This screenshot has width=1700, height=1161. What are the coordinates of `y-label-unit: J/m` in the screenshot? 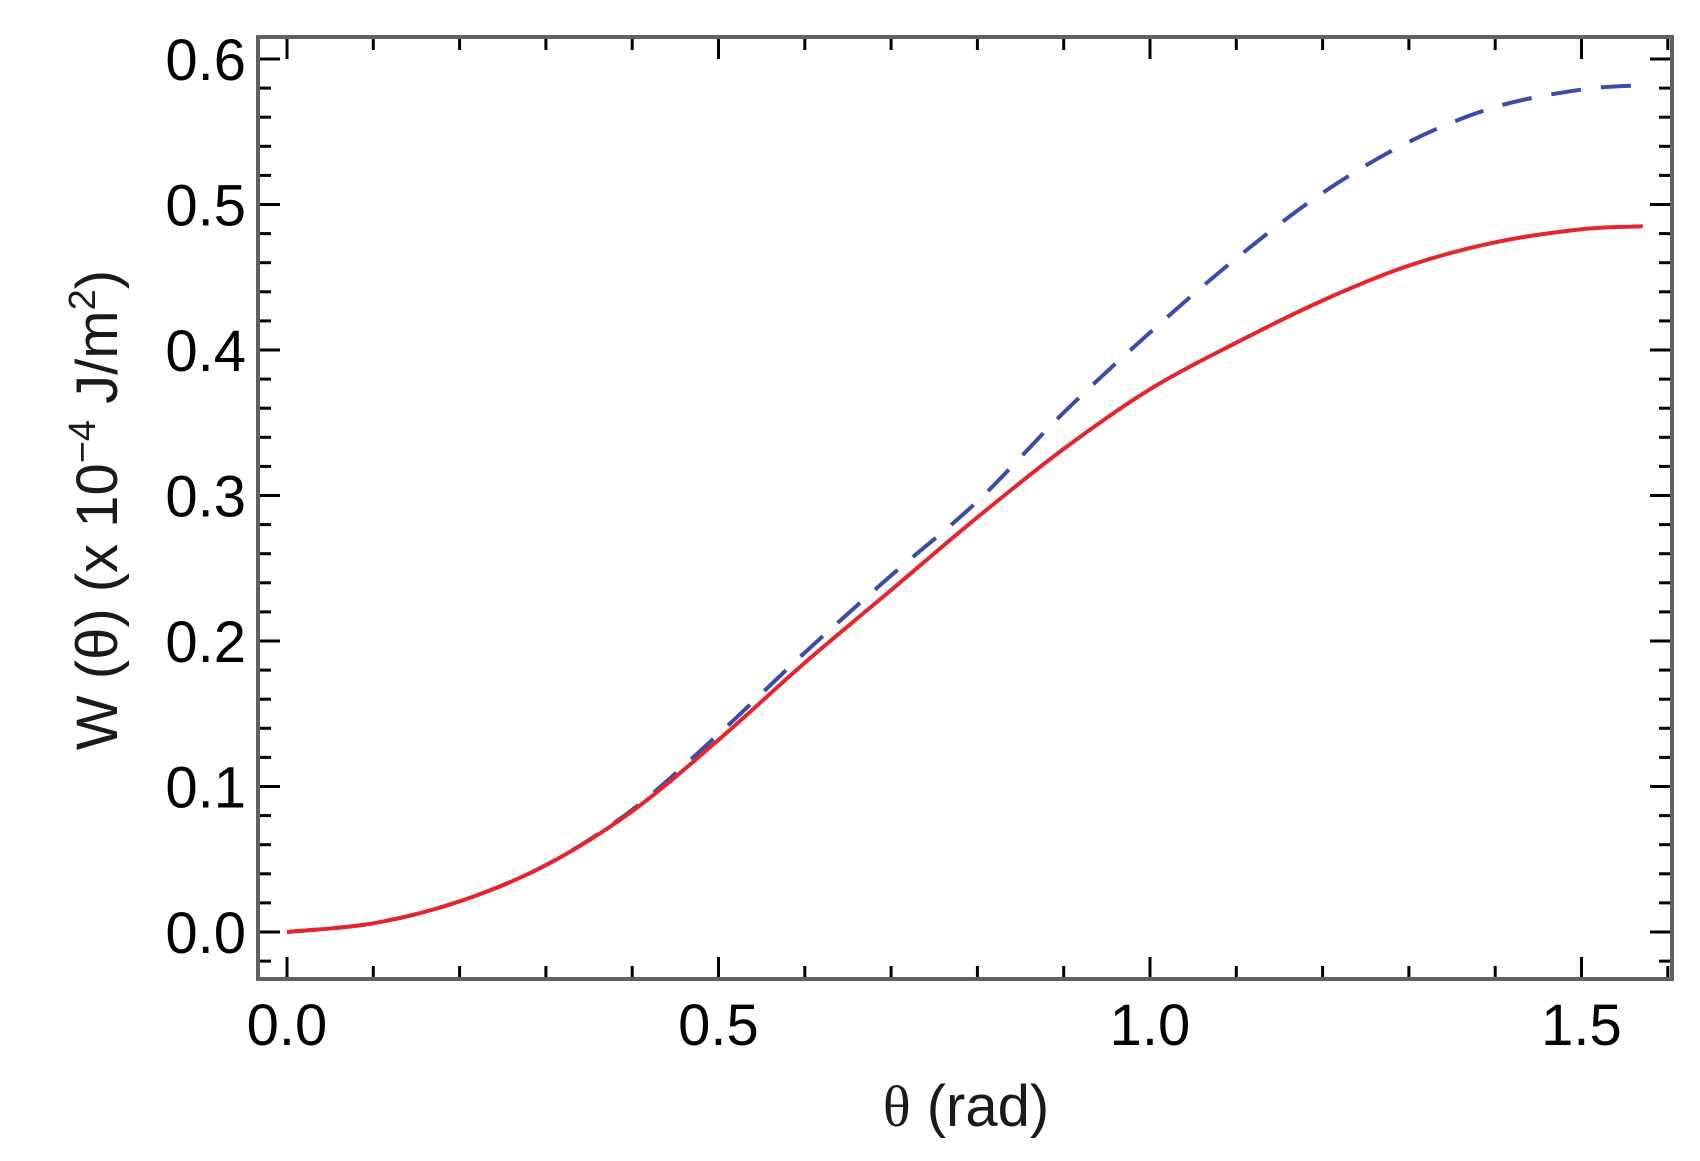 It's located at (97, 365).